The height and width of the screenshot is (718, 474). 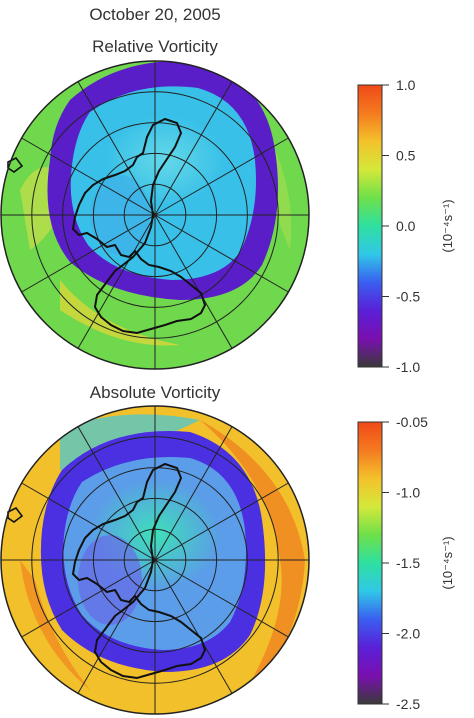 I want to click on colorbar-tick-label: -2.5, so click(x=408, y=704).